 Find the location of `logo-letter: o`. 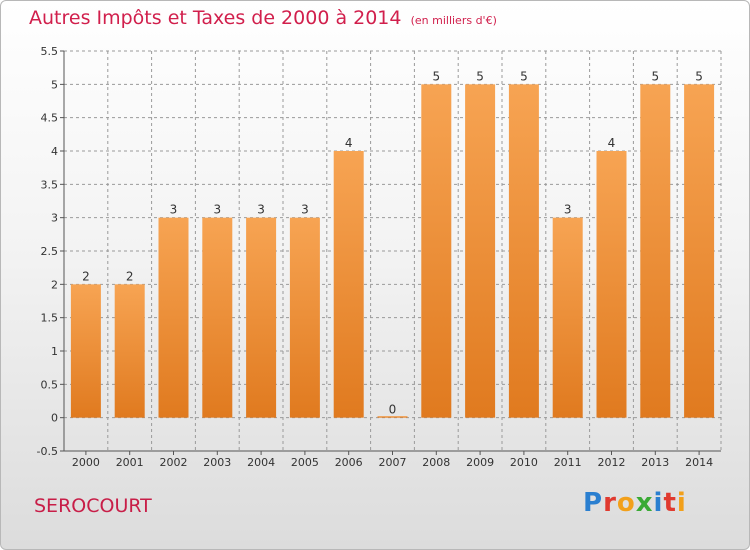

logo-letter: o is located at coordinates (626, 503).